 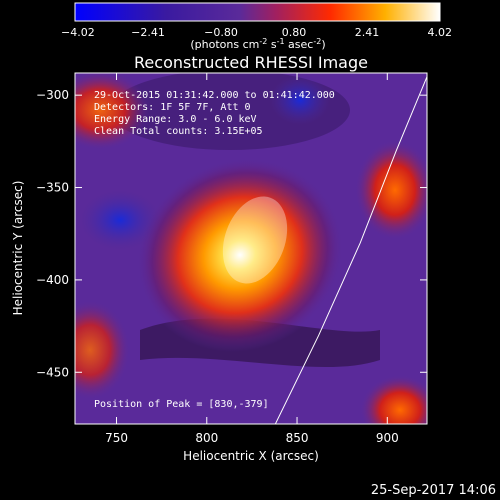 I want to click on annotation-energy: Energy Range: 3.0 - 6.0 keV, so click(x=175, y=119).